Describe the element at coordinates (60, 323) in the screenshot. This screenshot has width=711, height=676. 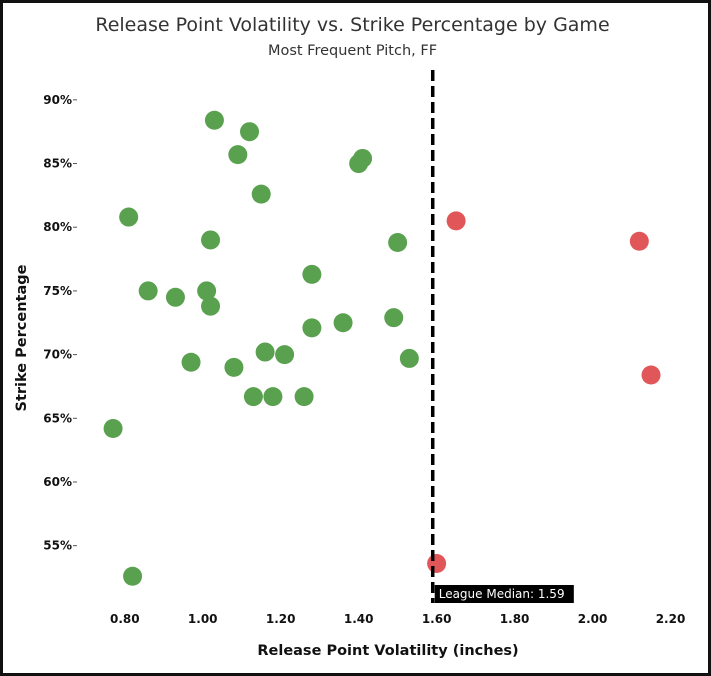
I see `y-axis: 55% 60% 65% 70% 75% 80% 85% 90%` at that location.